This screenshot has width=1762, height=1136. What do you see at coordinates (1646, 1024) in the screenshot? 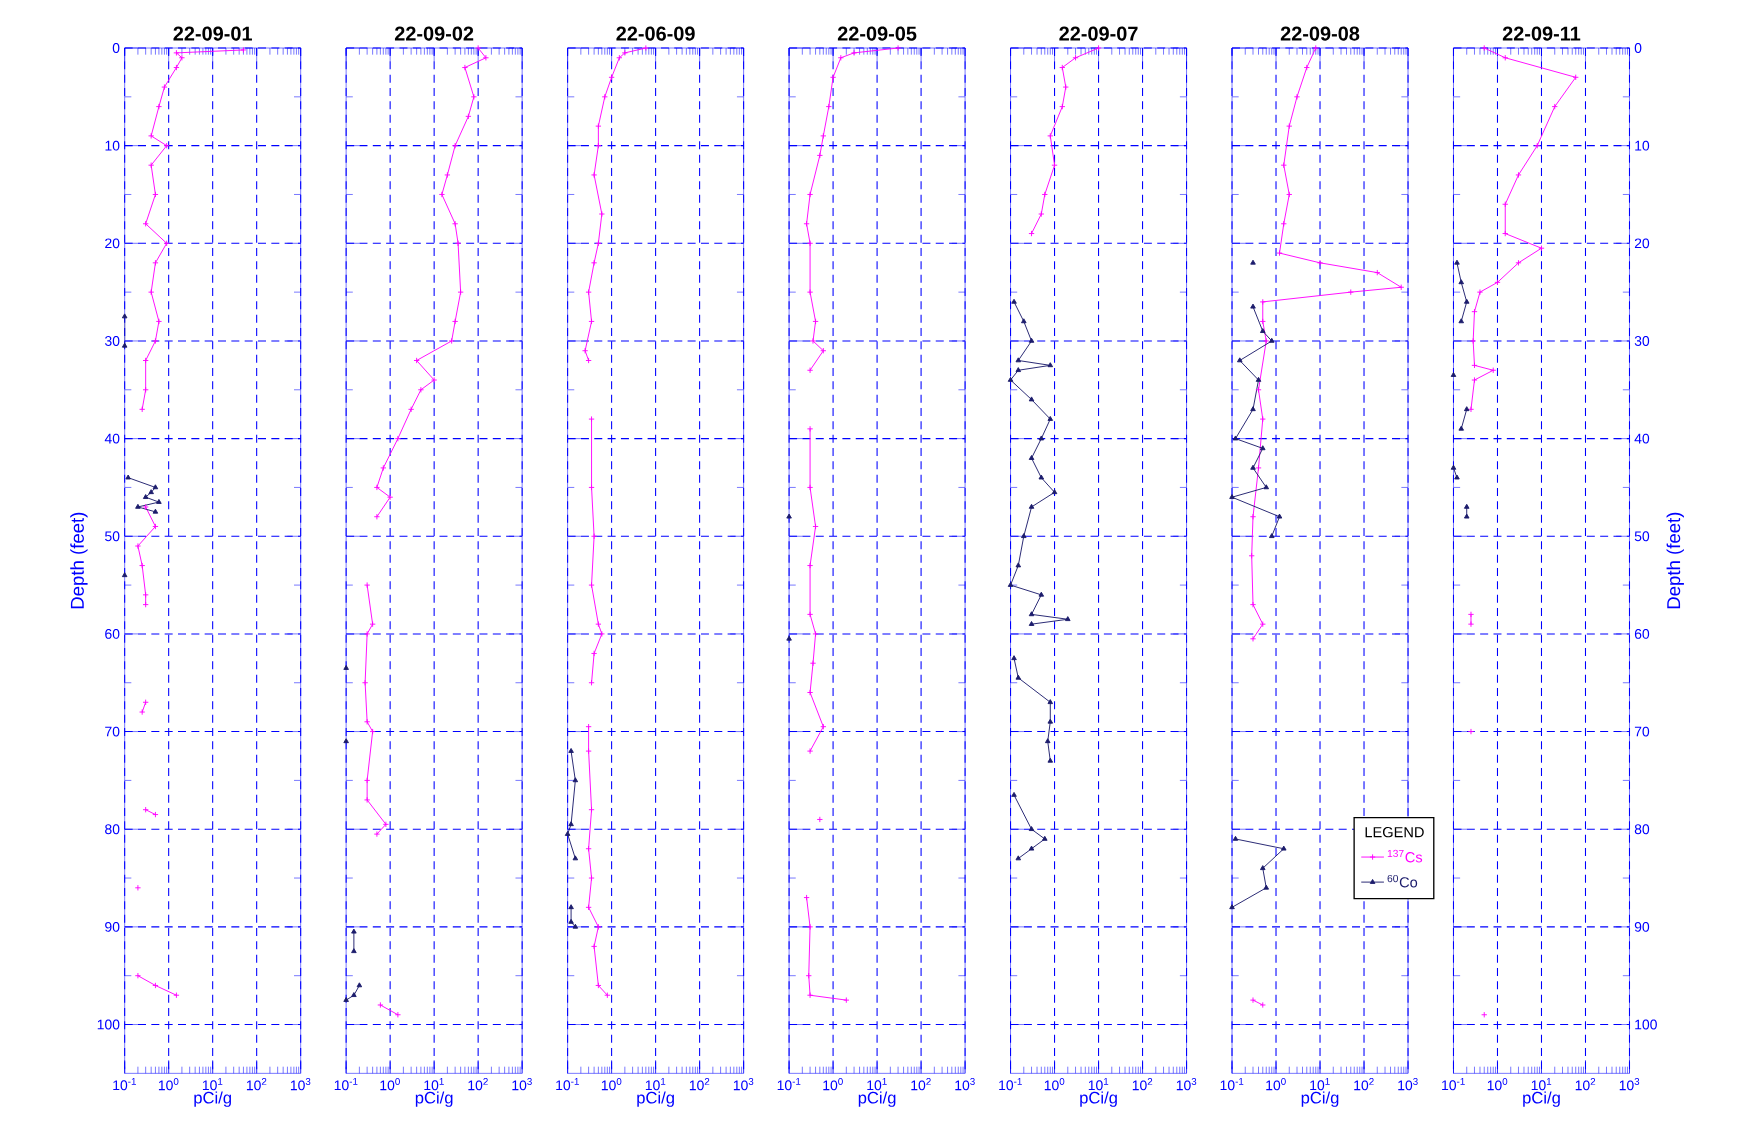
I see `y2-tick-label: 100` at bounding box center [1646, 1024].